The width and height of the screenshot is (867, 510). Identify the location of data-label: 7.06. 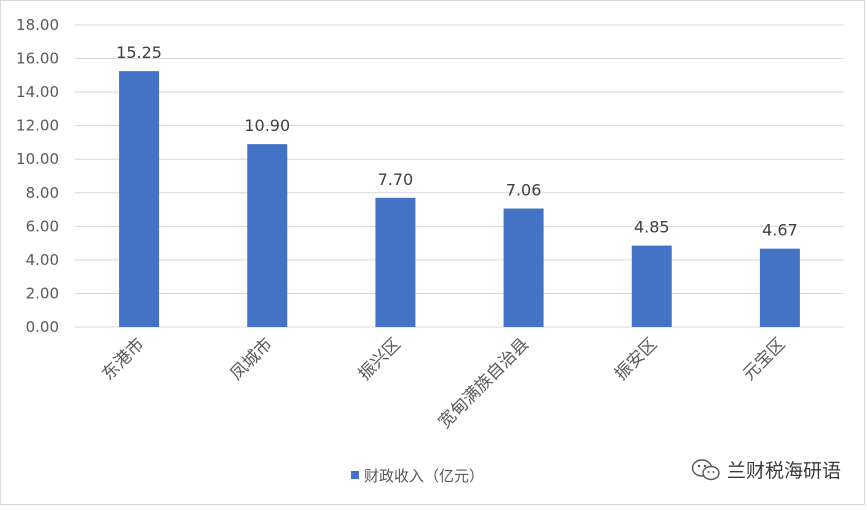
(524, 190).